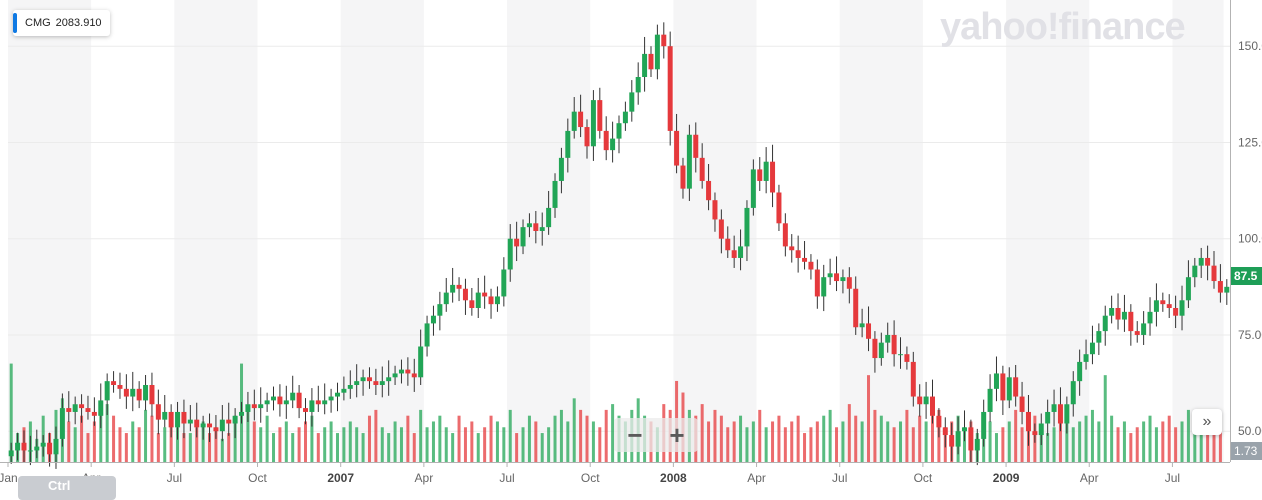 The height and width of the screenshot is (500, 1262). What do you see at coordinates (67, 488) in the screenshot?
I see `bottom-control-pill: Ctrl` at bounding box center [67, 488].